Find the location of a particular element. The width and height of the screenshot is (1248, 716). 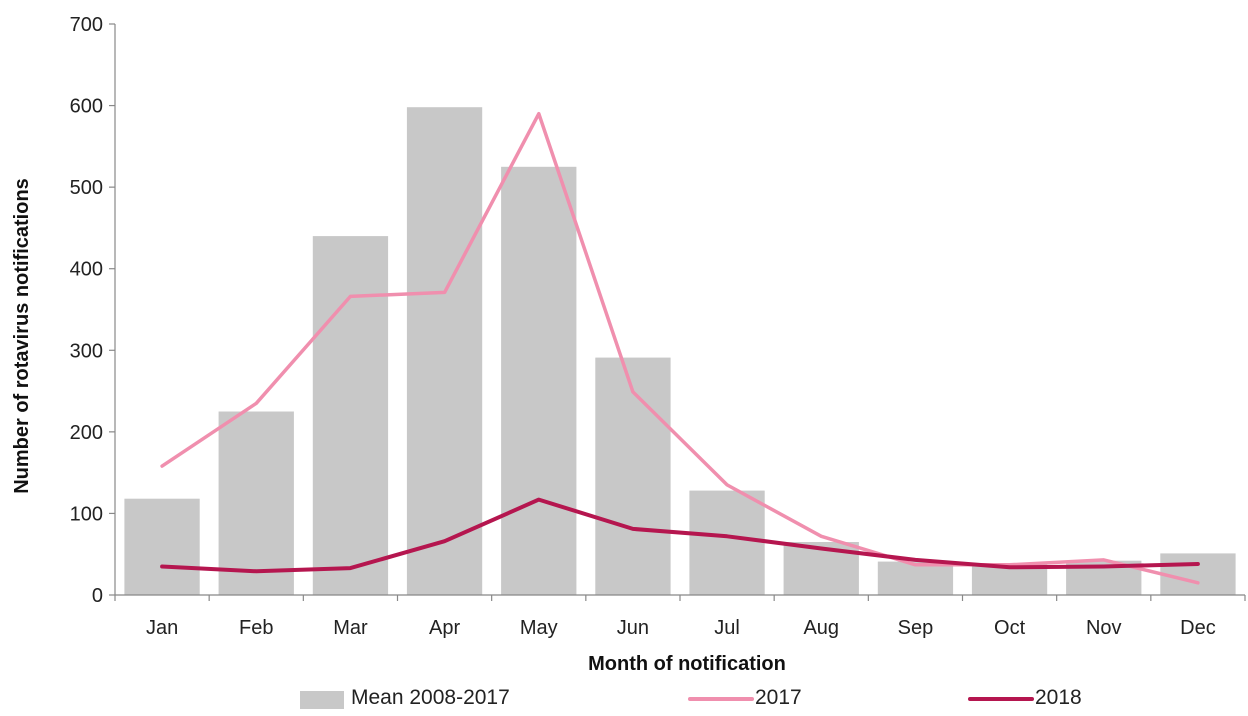

x-tick-label-aug: Aug is located at coordinates (821, 628).